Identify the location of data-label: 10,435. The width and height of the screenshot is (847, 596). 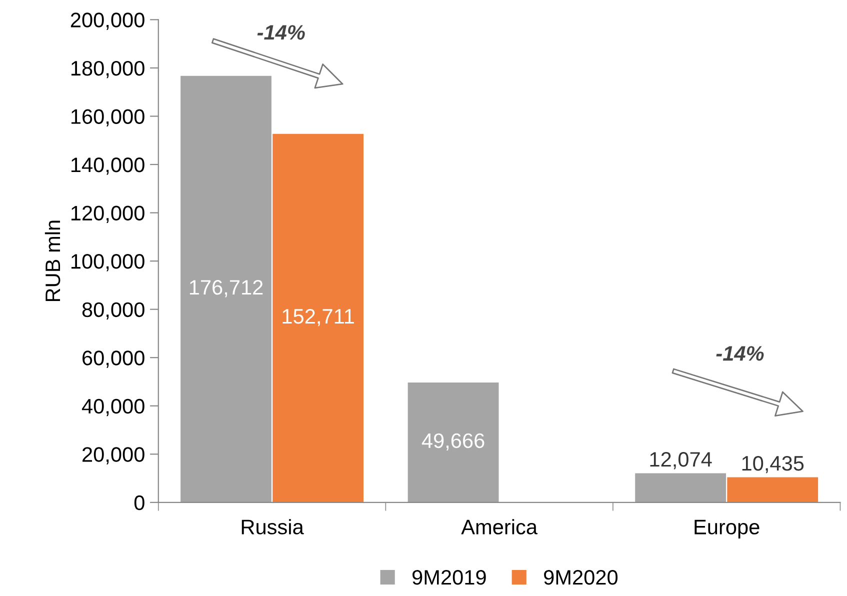
(773, 465).